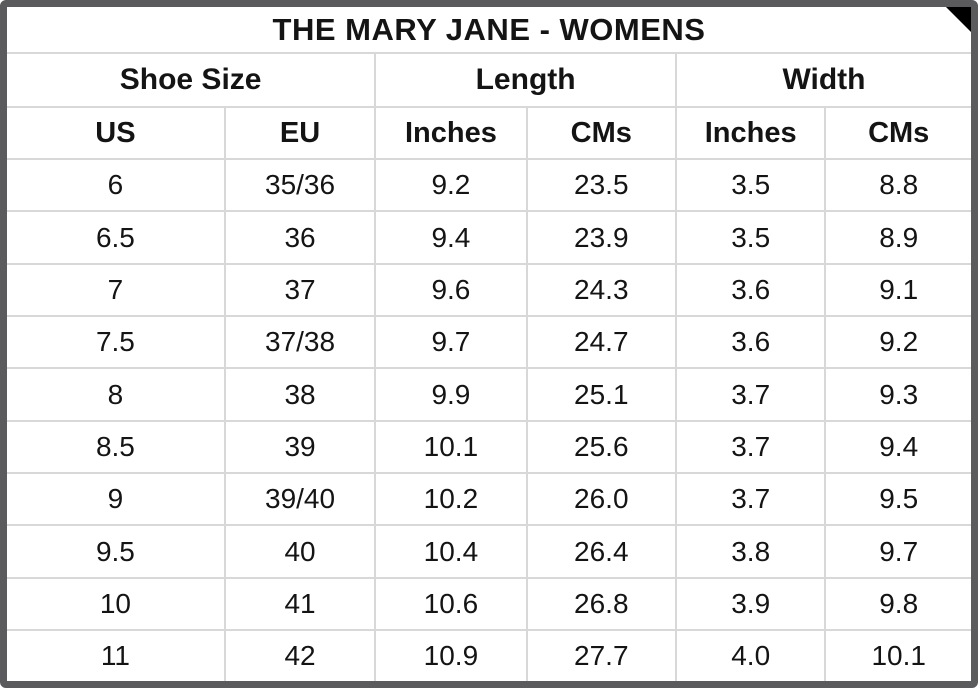 This screenshot has height=688, width=978. What do you see at coordinates (897, 394) in the screenshot?
I see `table-cell: 9.3` at bounding box center [897, 394].